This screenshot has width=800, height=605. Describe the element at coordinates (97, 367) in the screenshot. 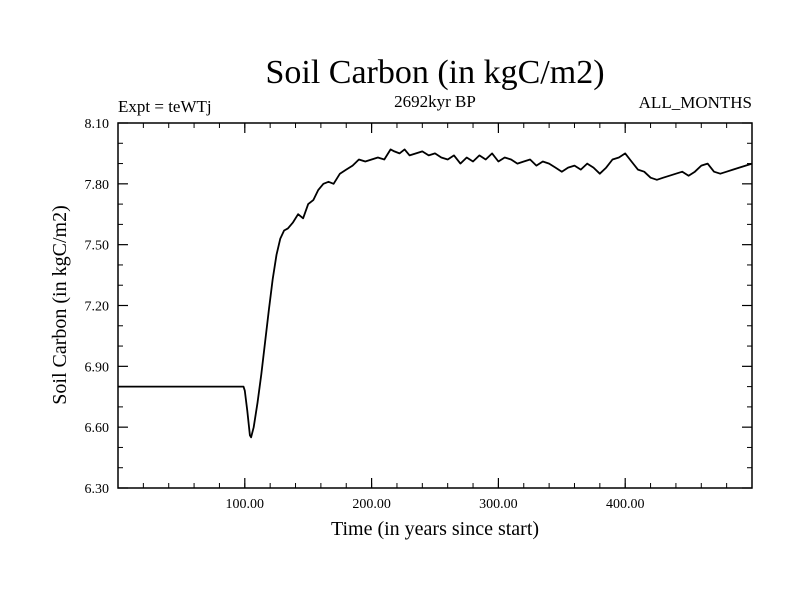

I see `y-tick-label: 6.90` at that location.